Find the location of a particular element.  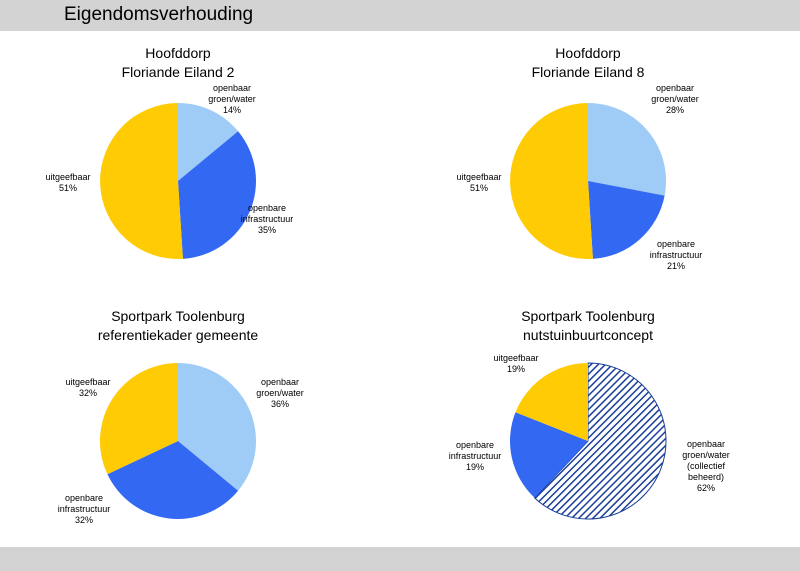

slice-percent-label: 62% is located at coordinates (706, 488).